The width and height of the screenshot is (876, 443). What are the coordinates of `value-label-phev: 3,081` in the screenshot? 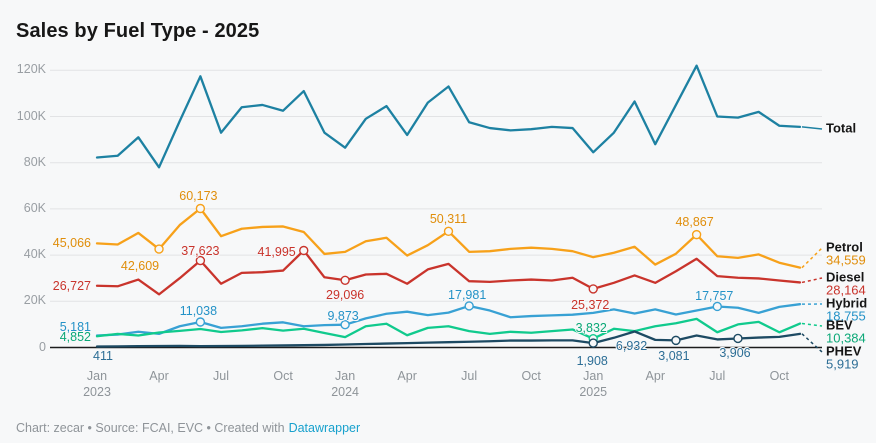 It's located at (674, 356).